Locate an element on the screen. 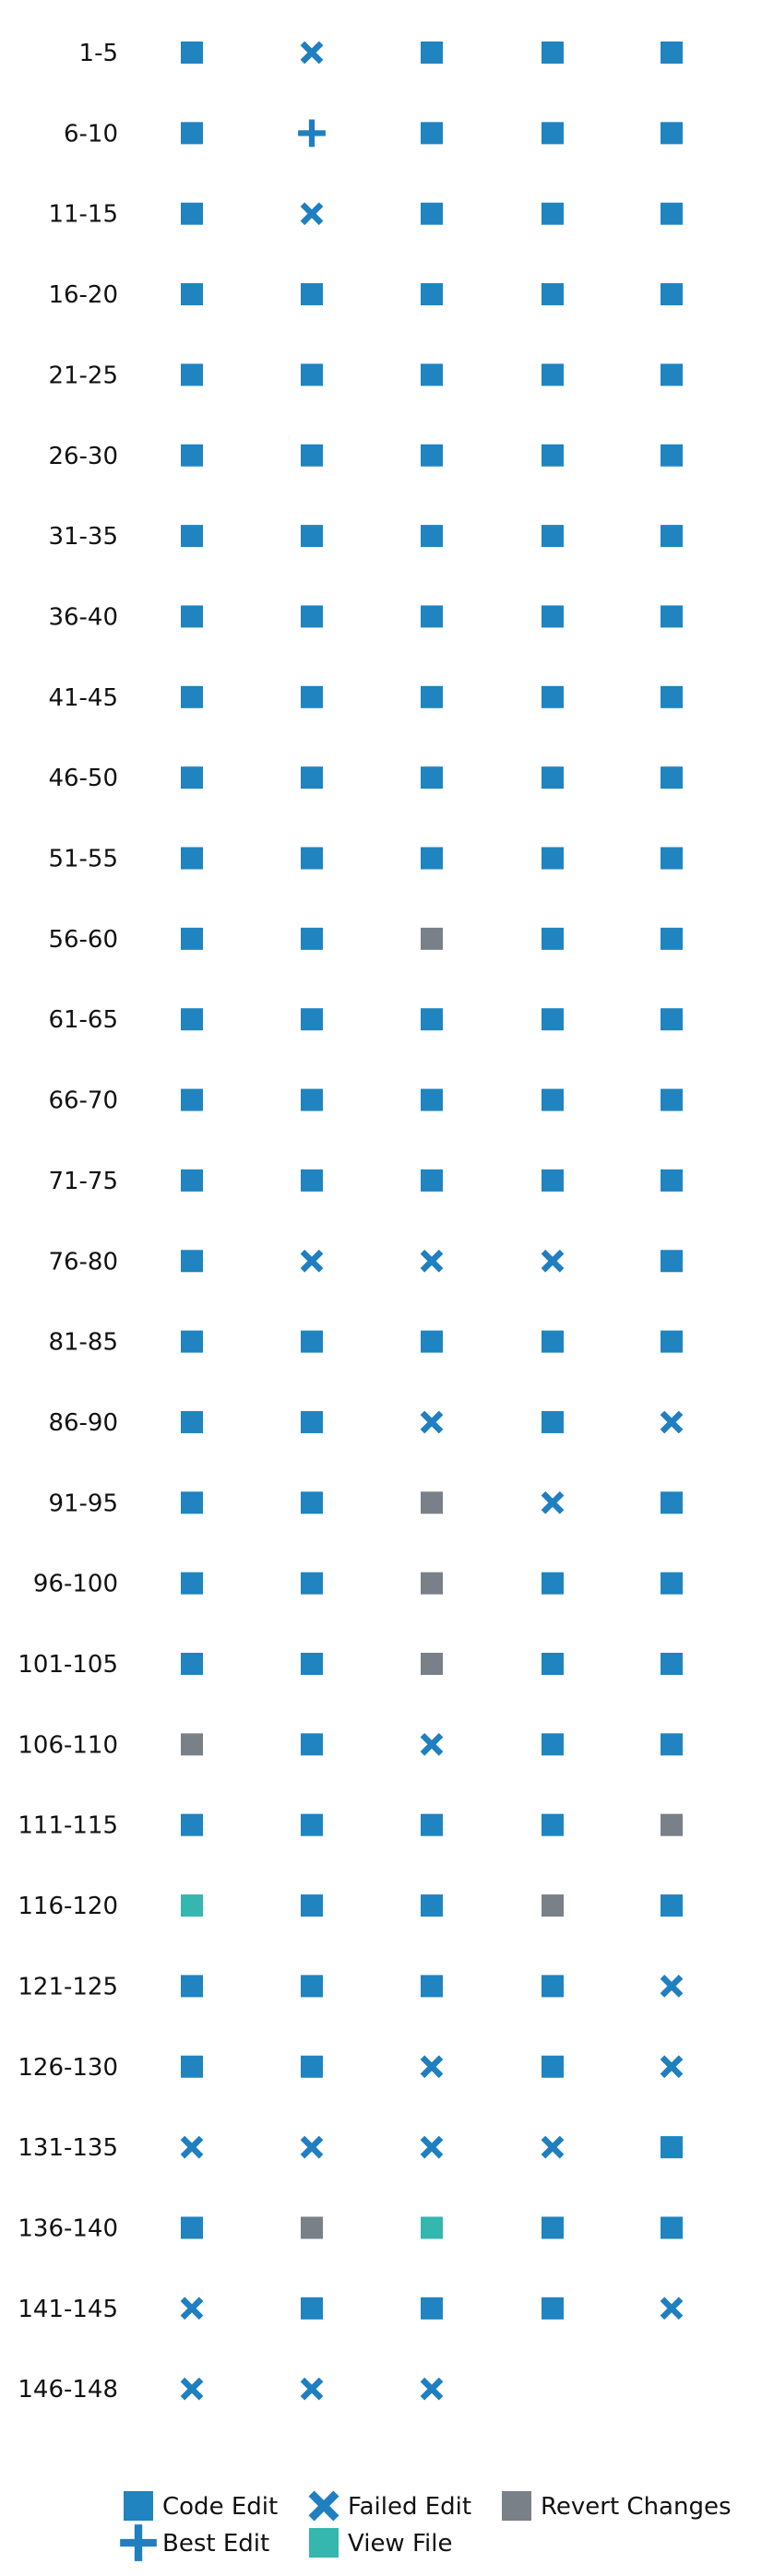 This screenshot has height=2576, width=762. chart-row: 121-125 is located at coordinates (351, 1987).